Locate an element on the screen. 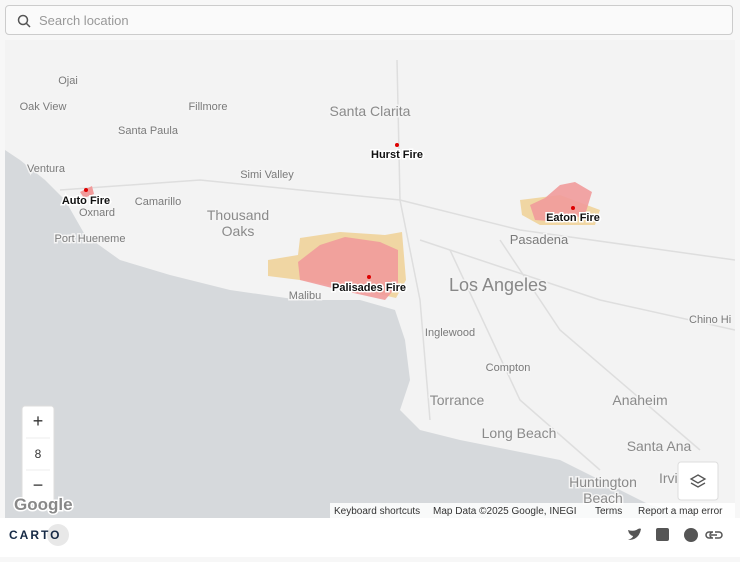 Image resolution: width=740 pixels, height=562 pixels. zoom-control: + 8 − is located at coordinates (38, 454).